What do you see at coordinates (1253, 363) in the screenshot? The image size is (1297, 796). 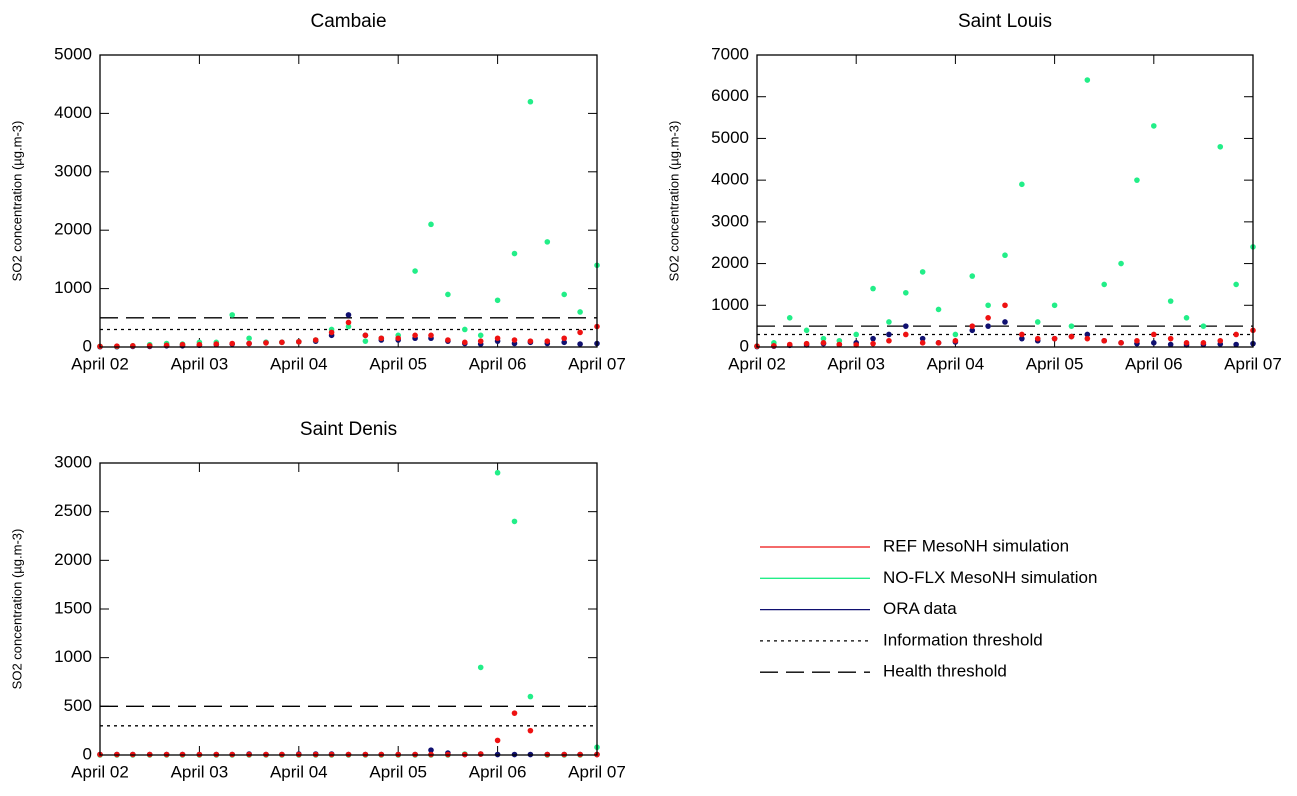 I see `x-tick-label: April 07` at bounding box center [1253, 363].